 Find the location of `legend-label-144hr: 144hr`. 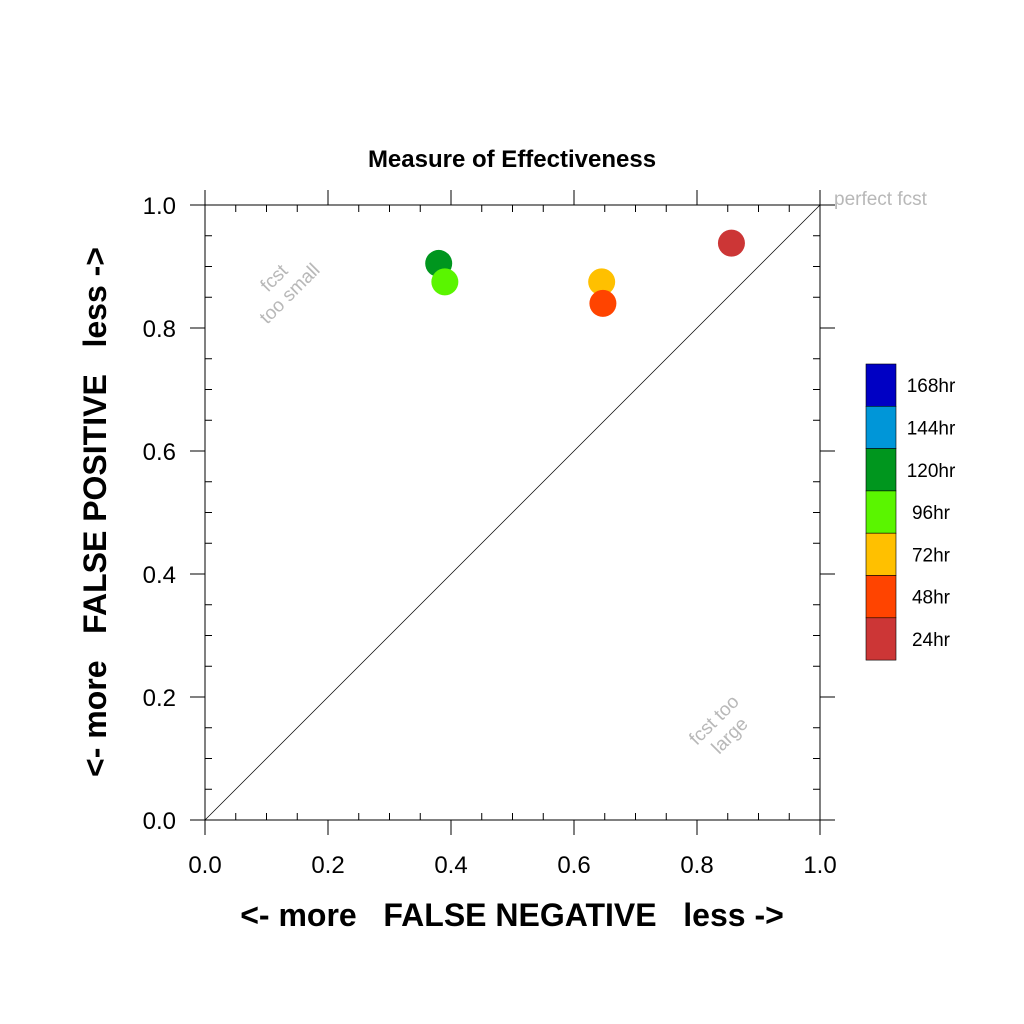

legend-label-144hr: 144hr is located at coordinates (931, 428).